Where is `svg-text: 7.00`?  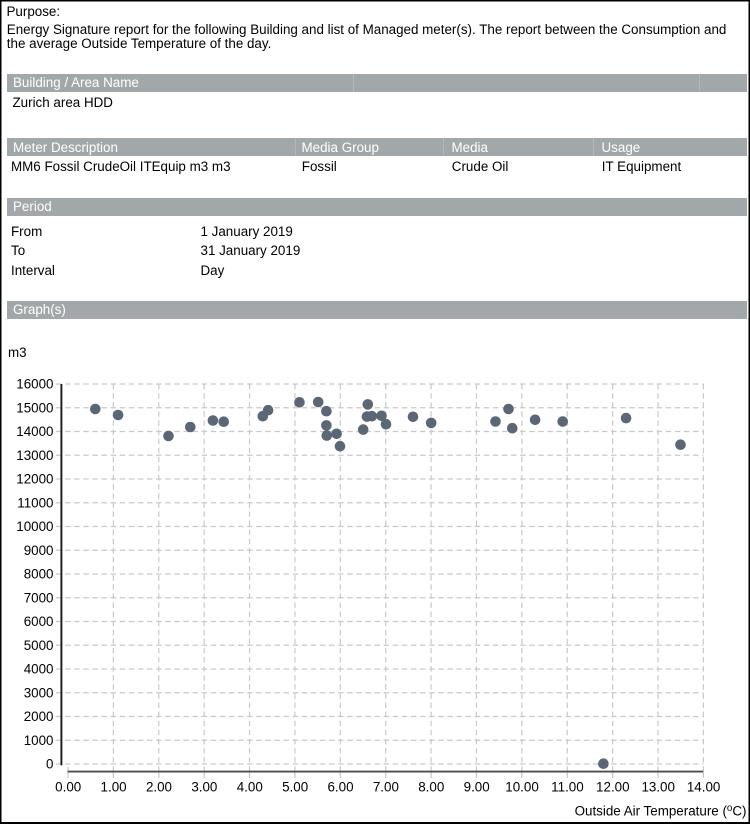 svg-text: 7.00 is located at coordinates (386, 786).